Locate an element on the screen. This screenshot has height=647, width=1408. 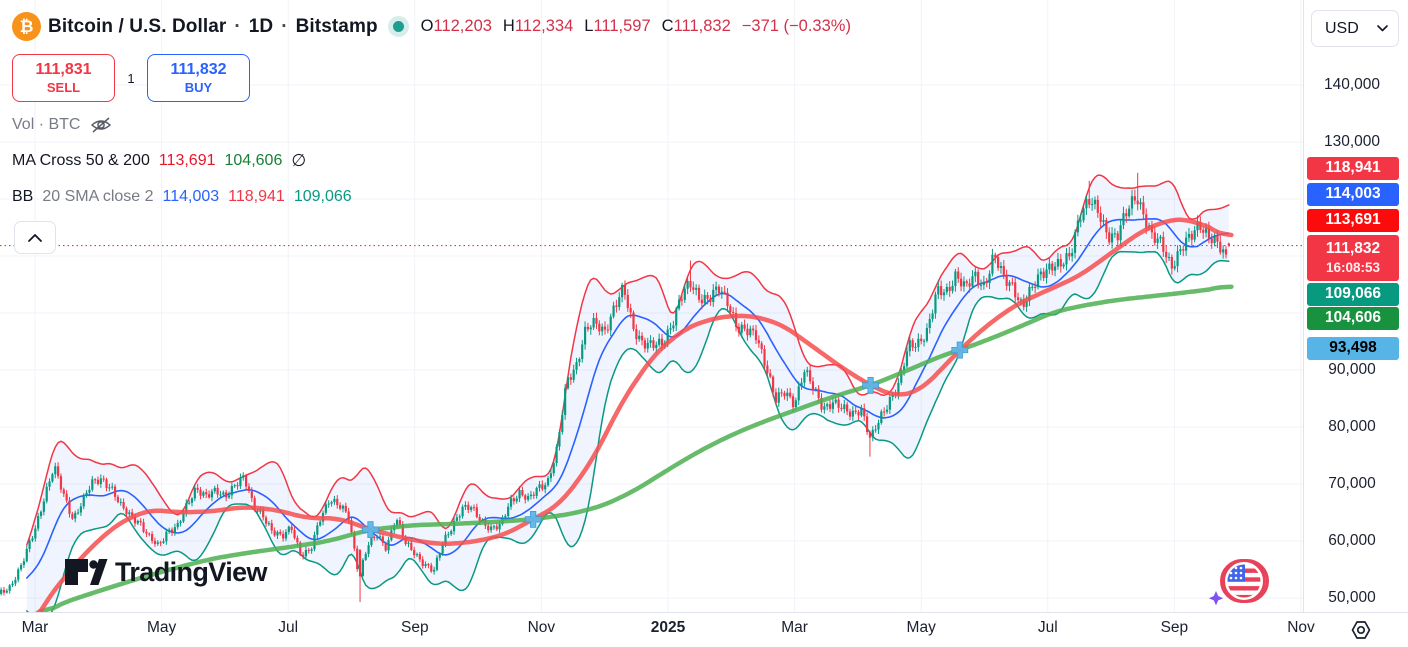
countdown-timer: 16:08:53 is located at coordinates (1353, 268).